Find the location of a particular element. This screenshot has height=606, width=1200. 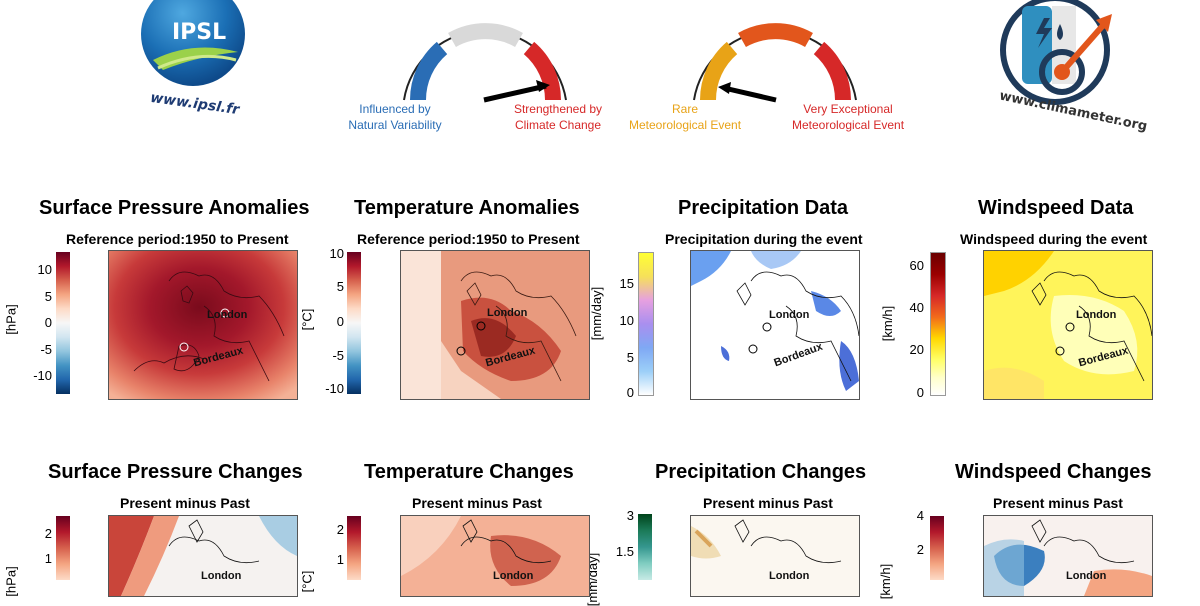

unit-pressure-changes: [hPa] is located at coordinates (11, 581).